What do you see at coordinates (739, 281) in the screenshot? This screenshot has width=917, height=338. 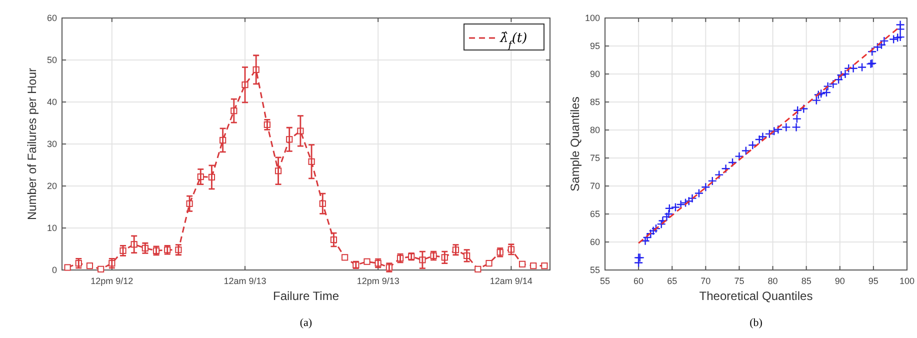 I see `x-tick-label: 75` at bounding box center [739, 281].